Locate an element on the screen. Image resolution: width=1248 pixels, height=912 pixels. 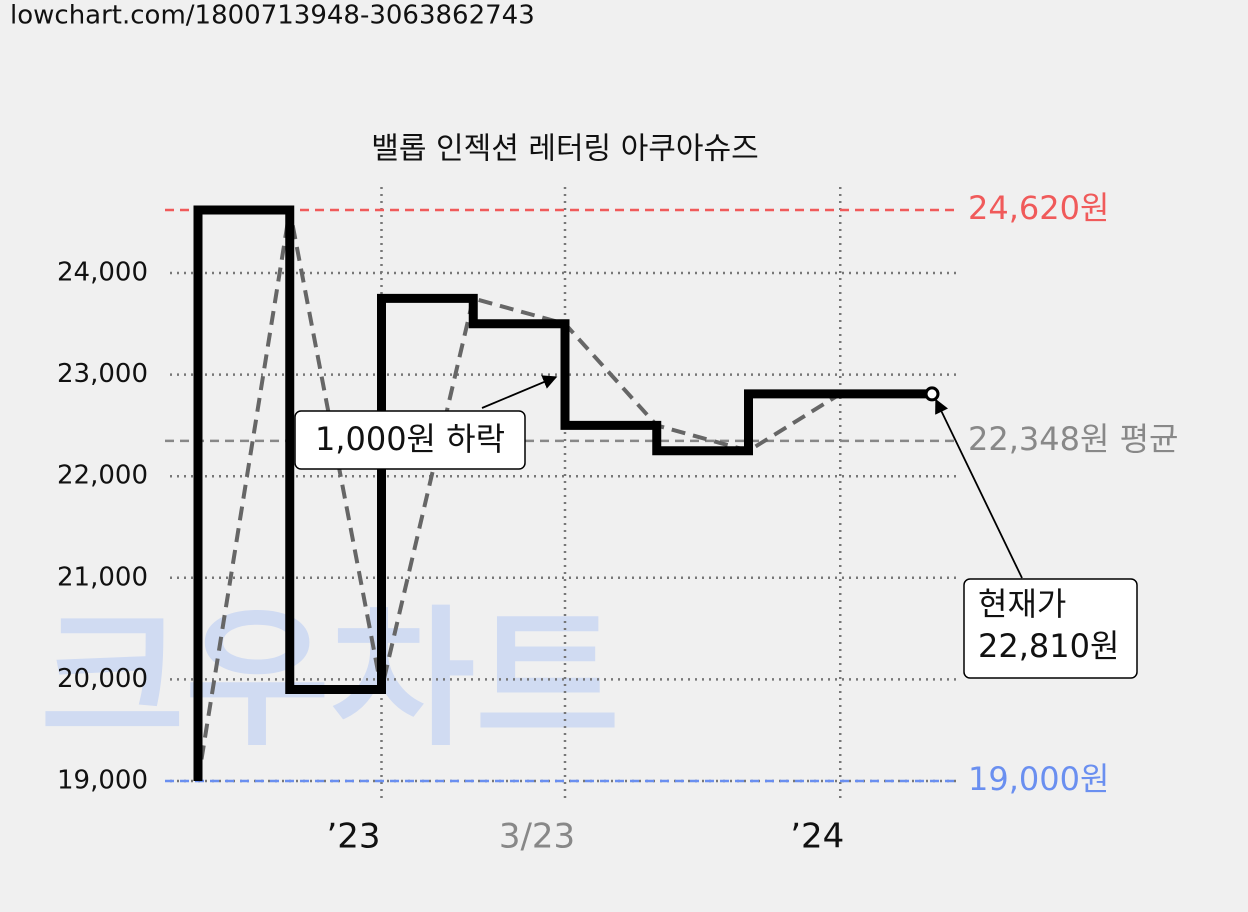
y-tick-label: 22,000 is located at coordinates (102, 476).